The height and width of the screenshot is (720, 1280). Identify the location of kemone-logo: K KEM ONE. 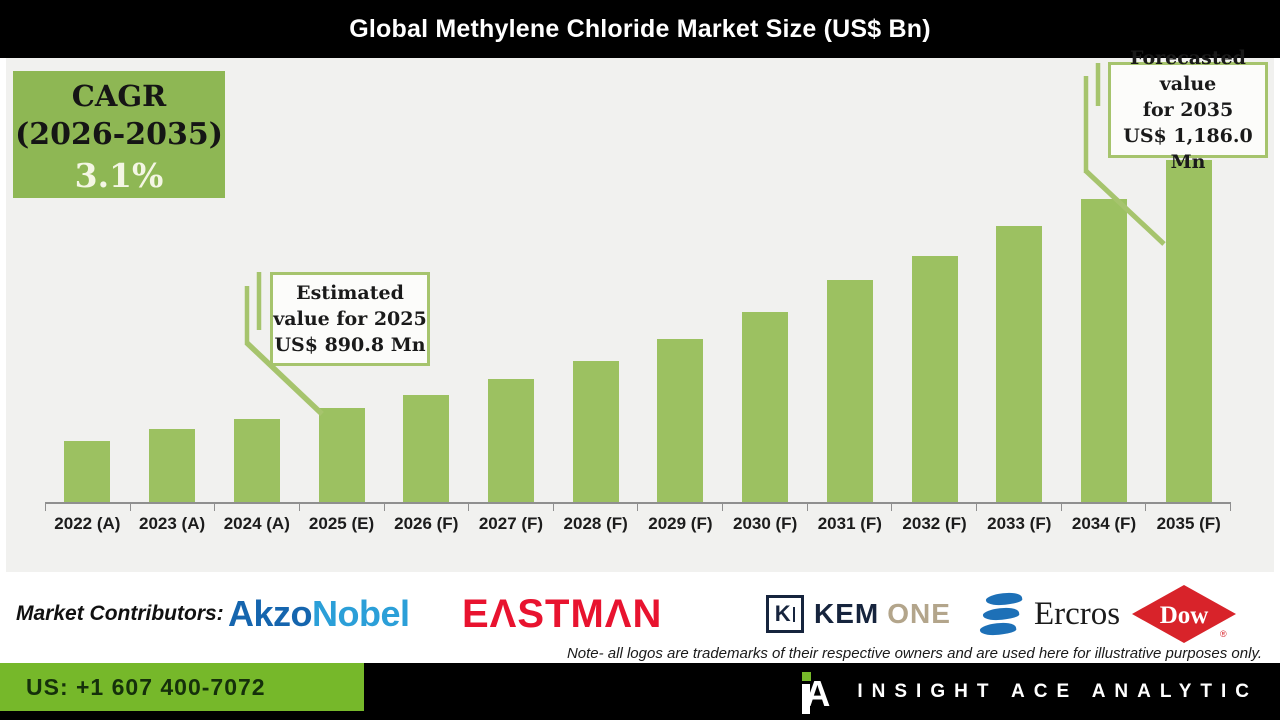
(858, 614).